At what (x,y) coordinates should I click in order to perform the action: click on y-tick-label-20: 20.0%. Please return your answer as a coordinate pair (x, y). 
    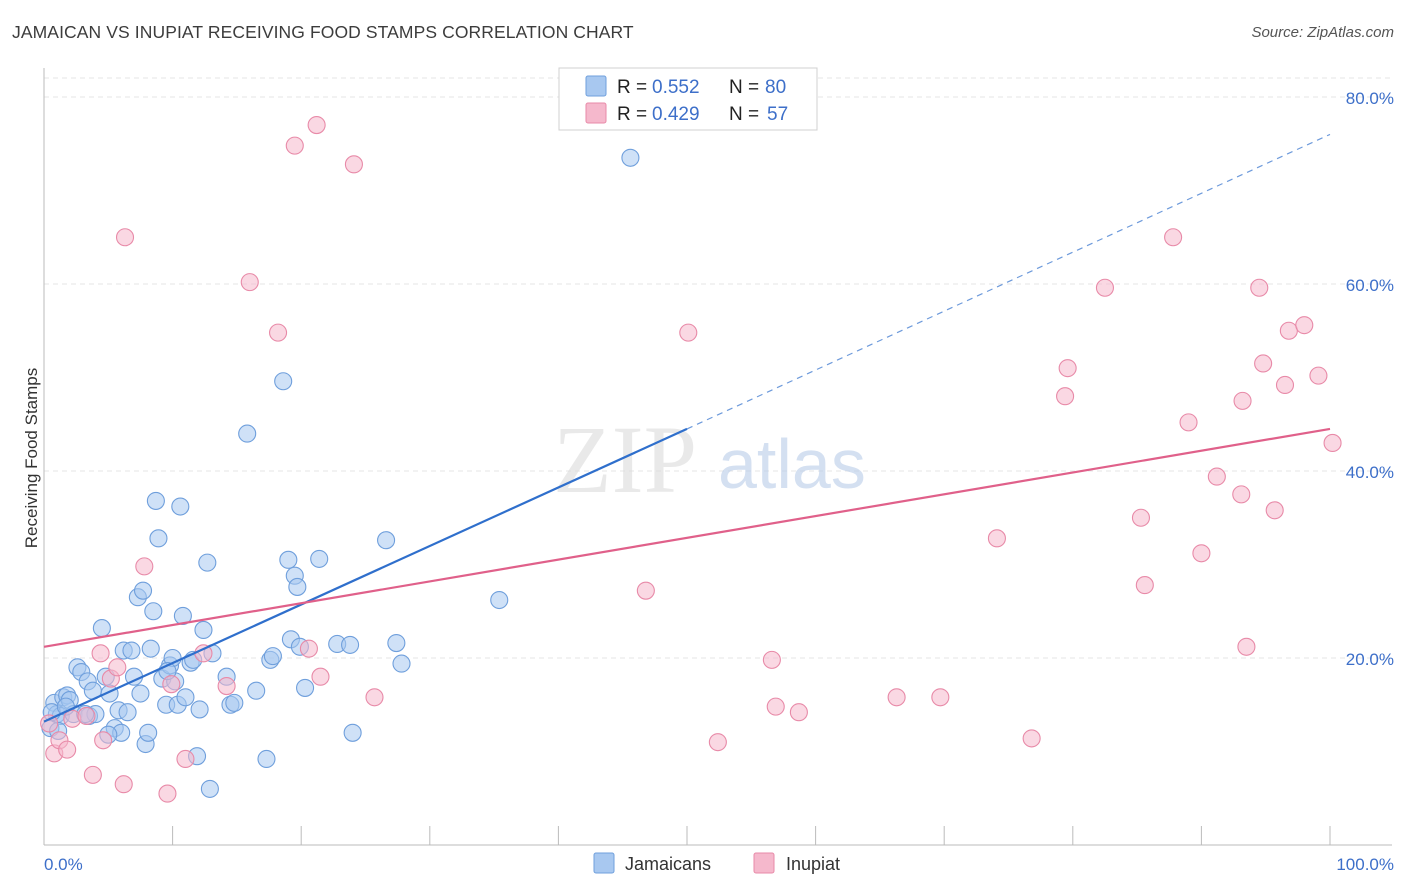
    Looking at the image, I should click on (1370, 659).